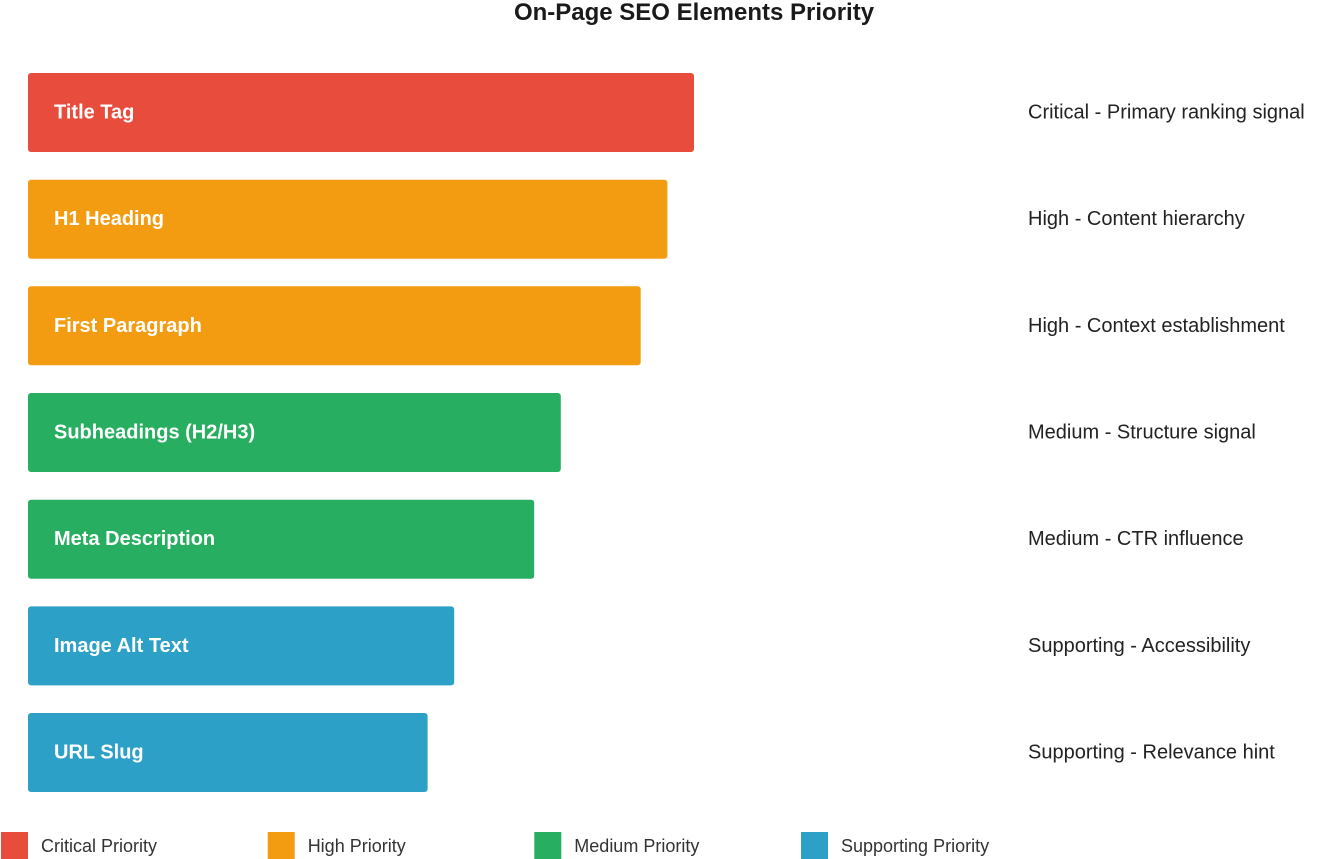  I want to click on legend-swatch-critical, so click(14, 845).